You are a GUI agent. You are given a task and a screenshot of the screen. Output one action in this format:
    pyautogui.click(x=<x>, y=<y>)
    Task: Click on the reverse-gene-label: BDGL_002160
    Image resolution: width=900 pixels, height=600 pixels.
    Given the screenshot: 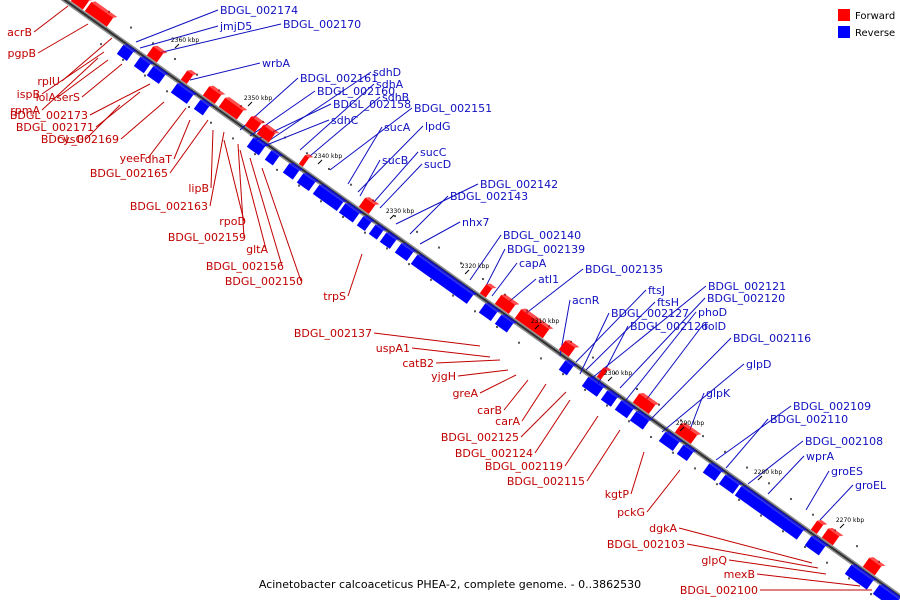 What is the action you would take?
    pyautogui.click(x=356, y=91)
    